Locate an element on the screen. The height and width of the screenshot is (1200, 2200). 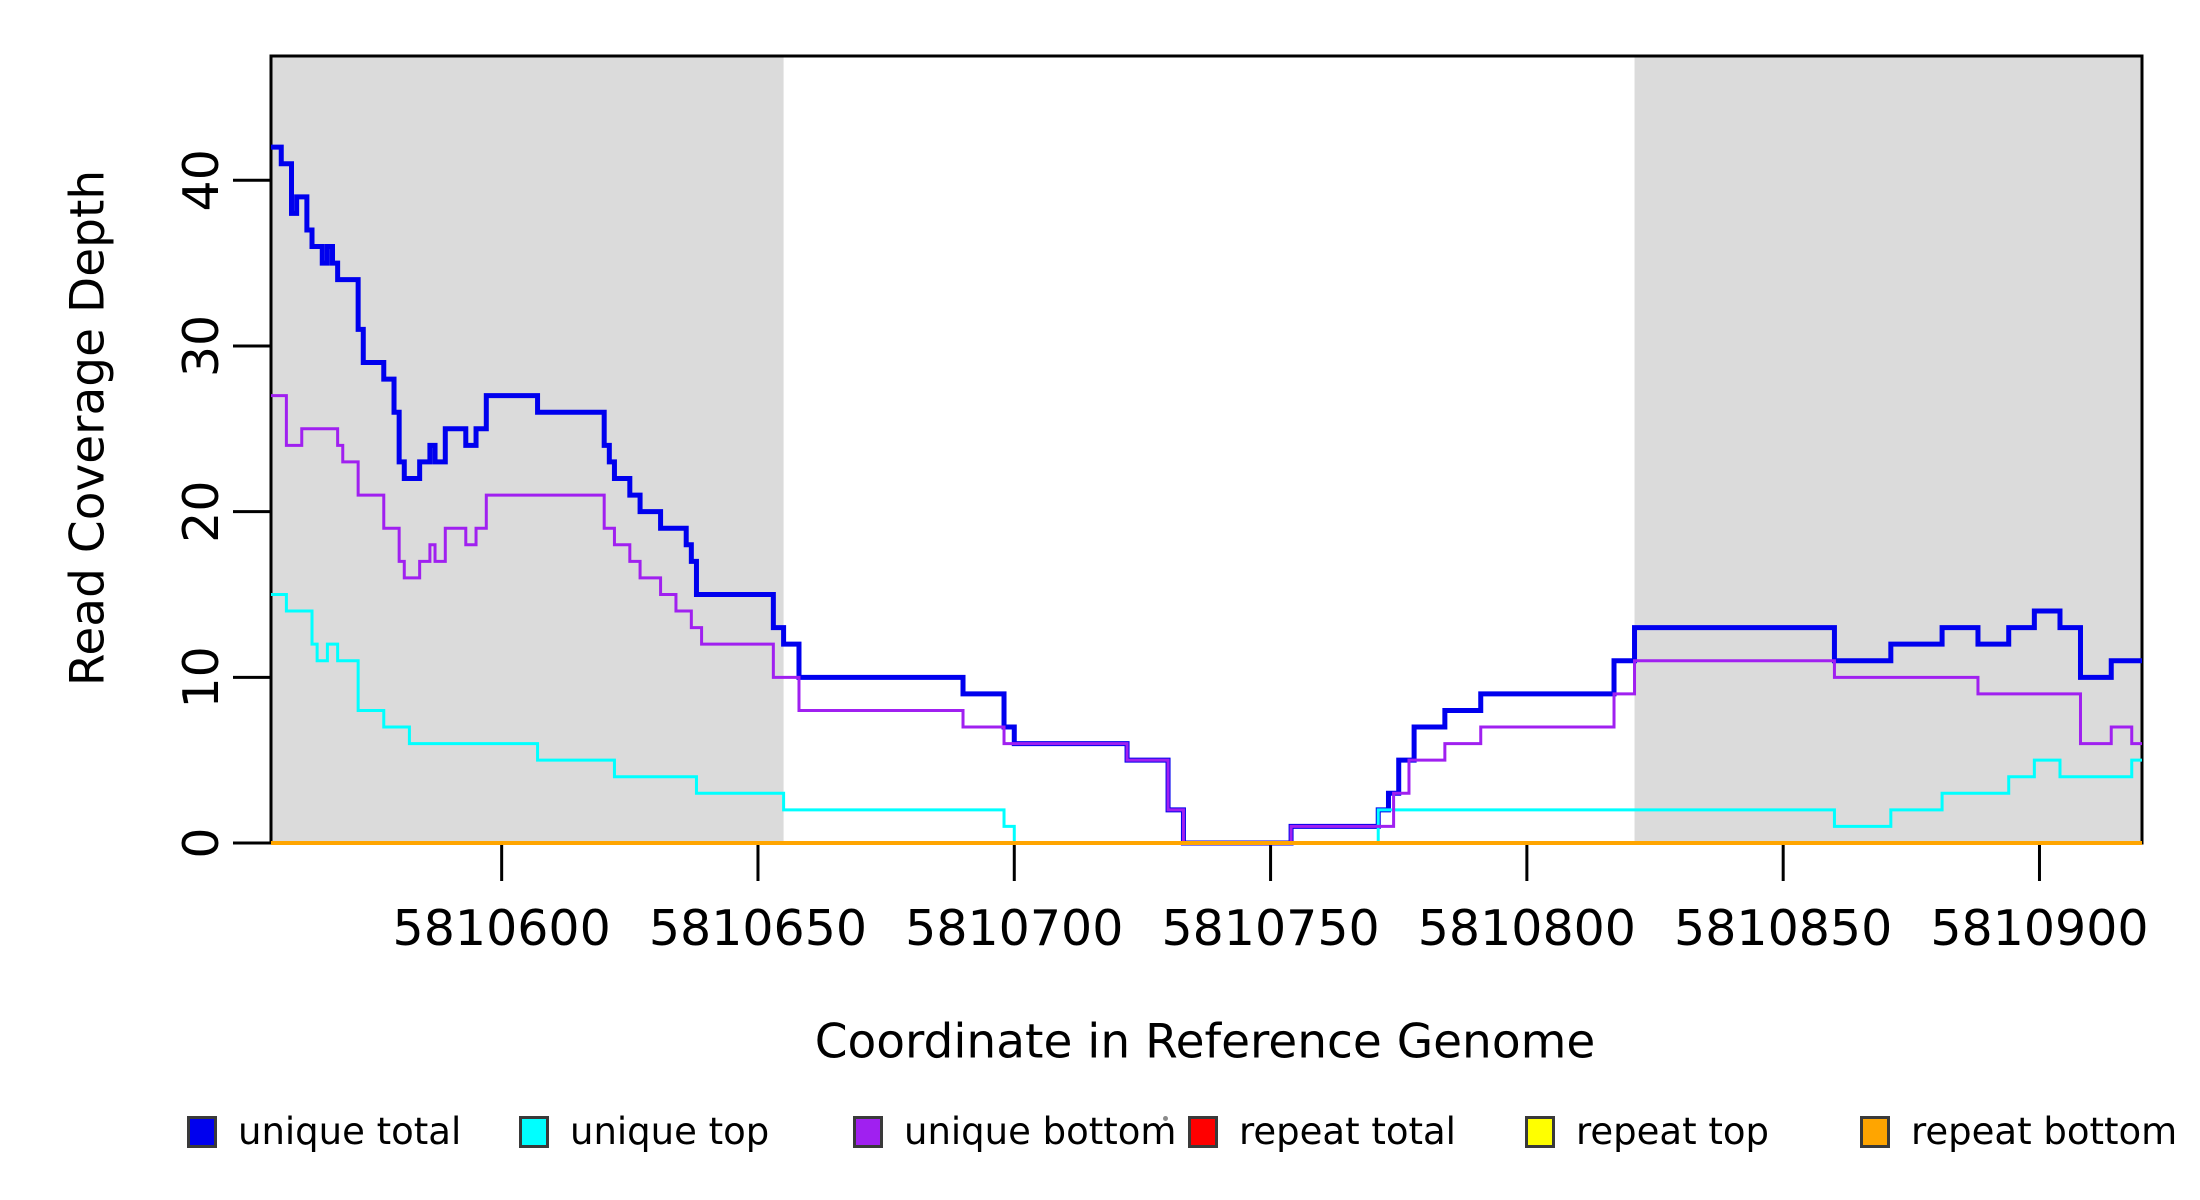
legend-item-repeat-total: repeat total is located at coordinates (1322, 1132).